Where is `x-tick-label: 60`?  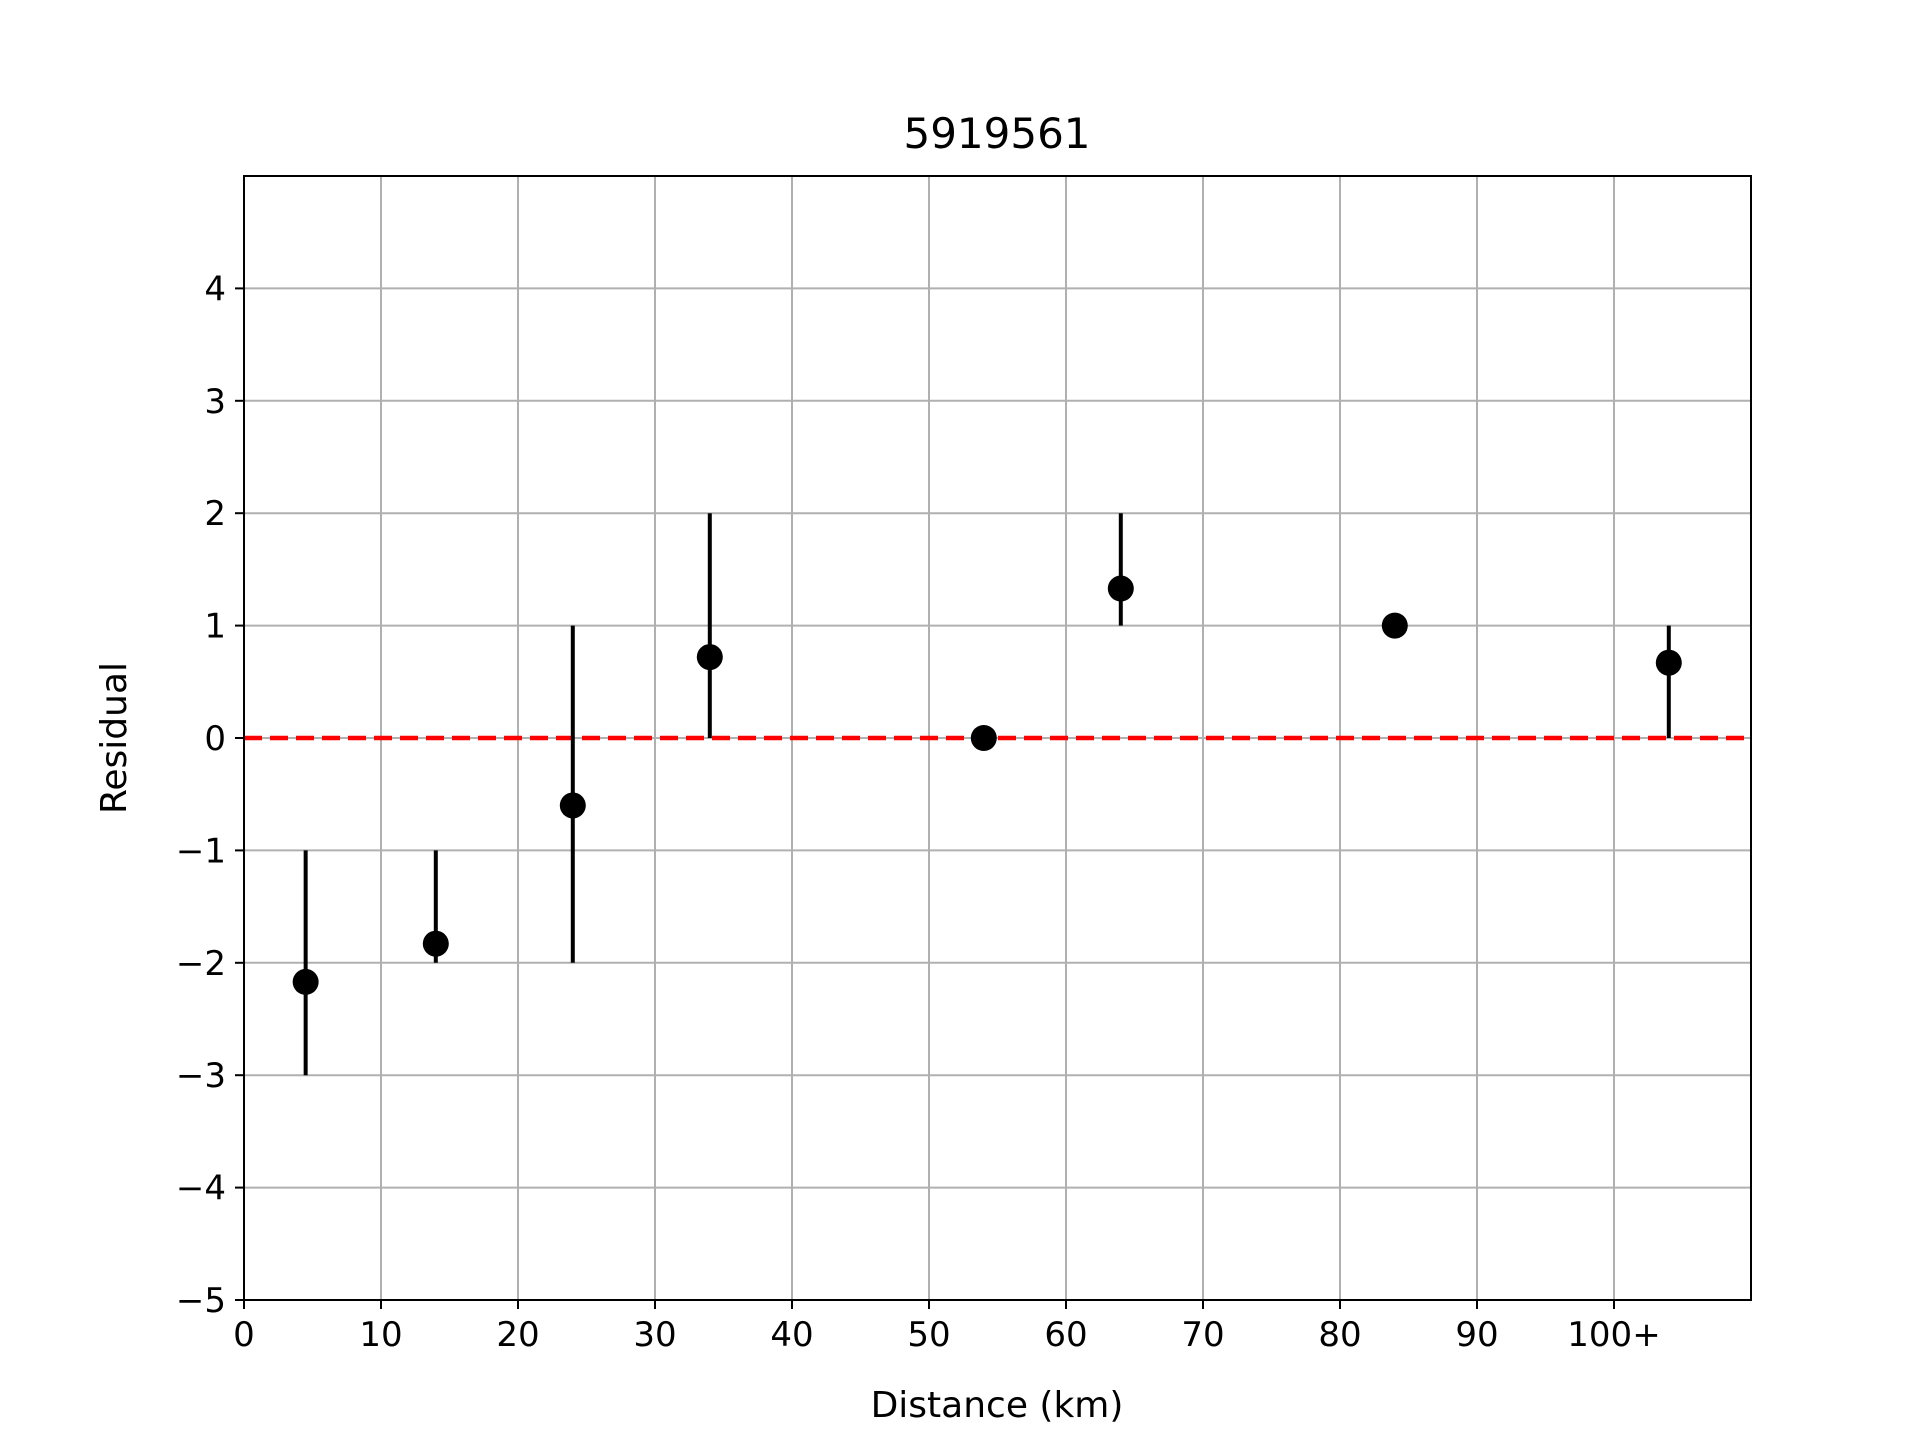
x-tick-label: 60 is located at coordinates (1065, 1335).